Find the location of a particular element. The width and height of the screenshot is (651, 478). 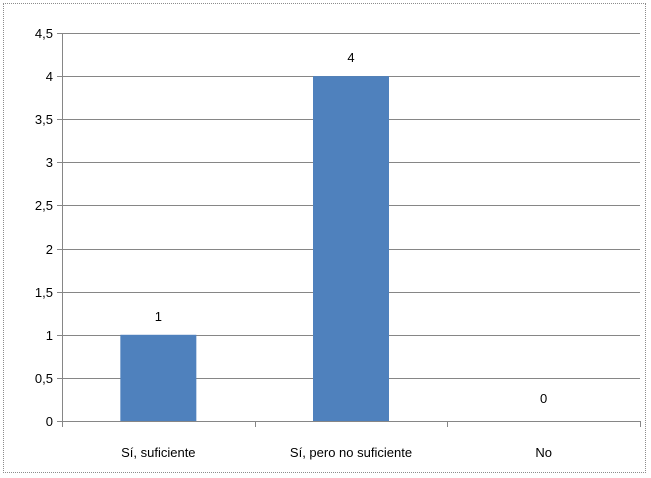

data-label-1: 4 is located at coordinates (350, 57).